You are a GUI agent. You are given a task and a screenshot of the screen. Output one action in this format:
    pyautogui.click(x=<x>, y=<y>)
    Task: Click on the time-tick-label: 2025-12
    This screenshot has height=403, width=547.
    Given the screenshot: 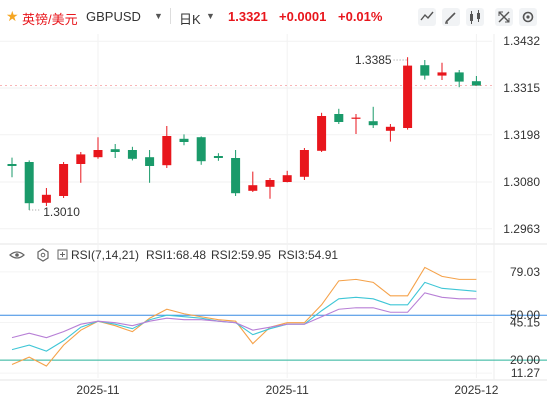 What is the action you would take?
    pyautogui.click(x=476, y=390)
    